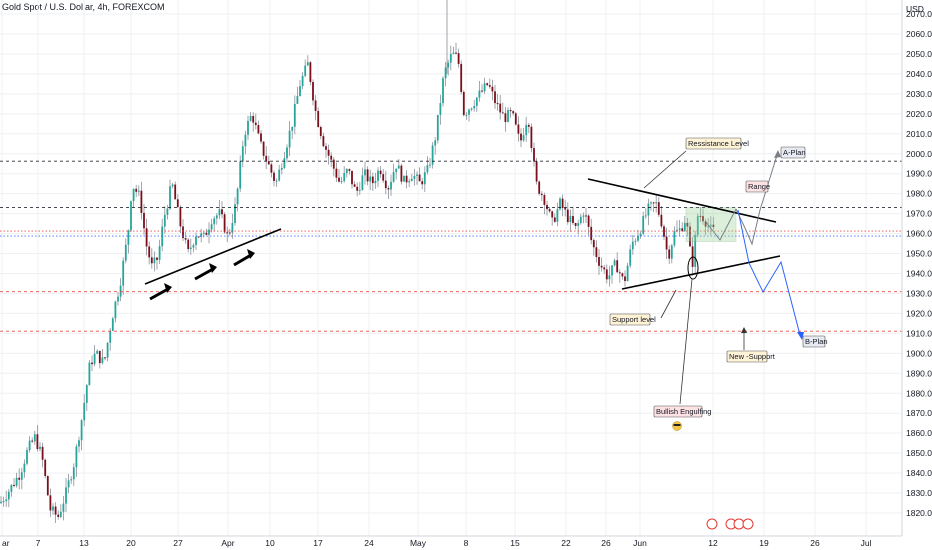 The width and height of the screenshot is (932, 550). I want to click on time-tick-label: 24, so click(369, 543).